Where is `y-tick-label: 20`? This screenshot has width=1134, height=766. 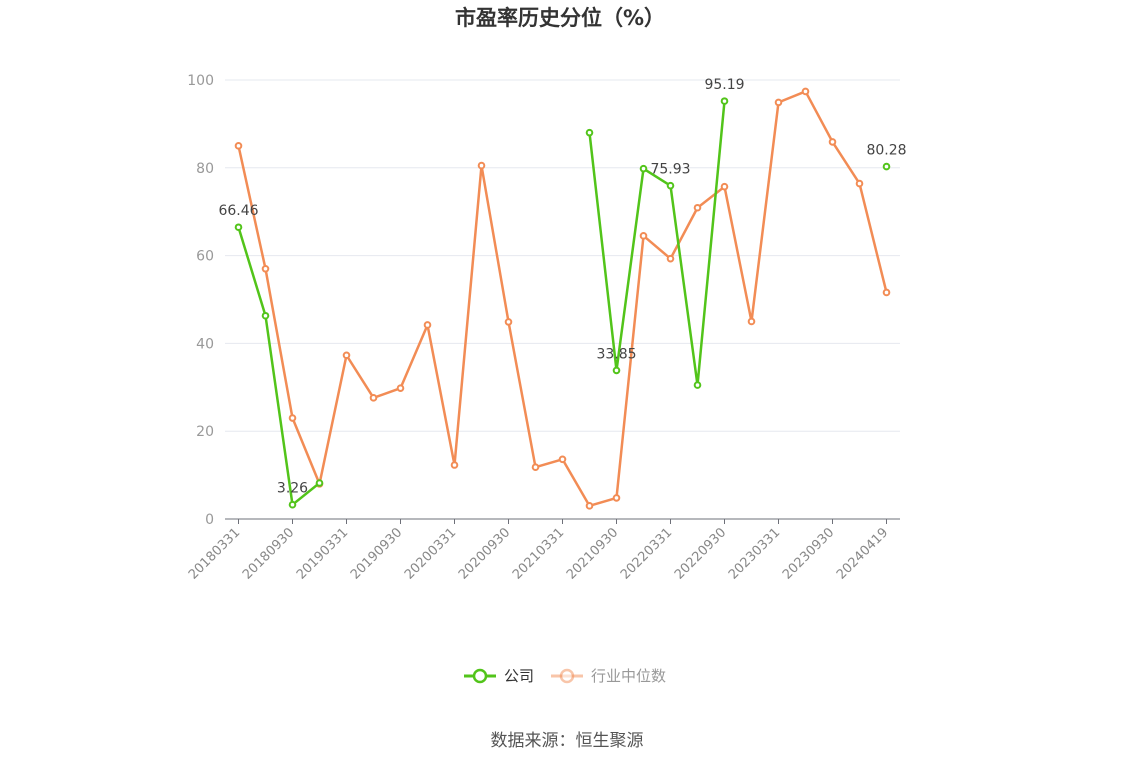
y-tick-label: 20 is located at coordinates (205, 432).